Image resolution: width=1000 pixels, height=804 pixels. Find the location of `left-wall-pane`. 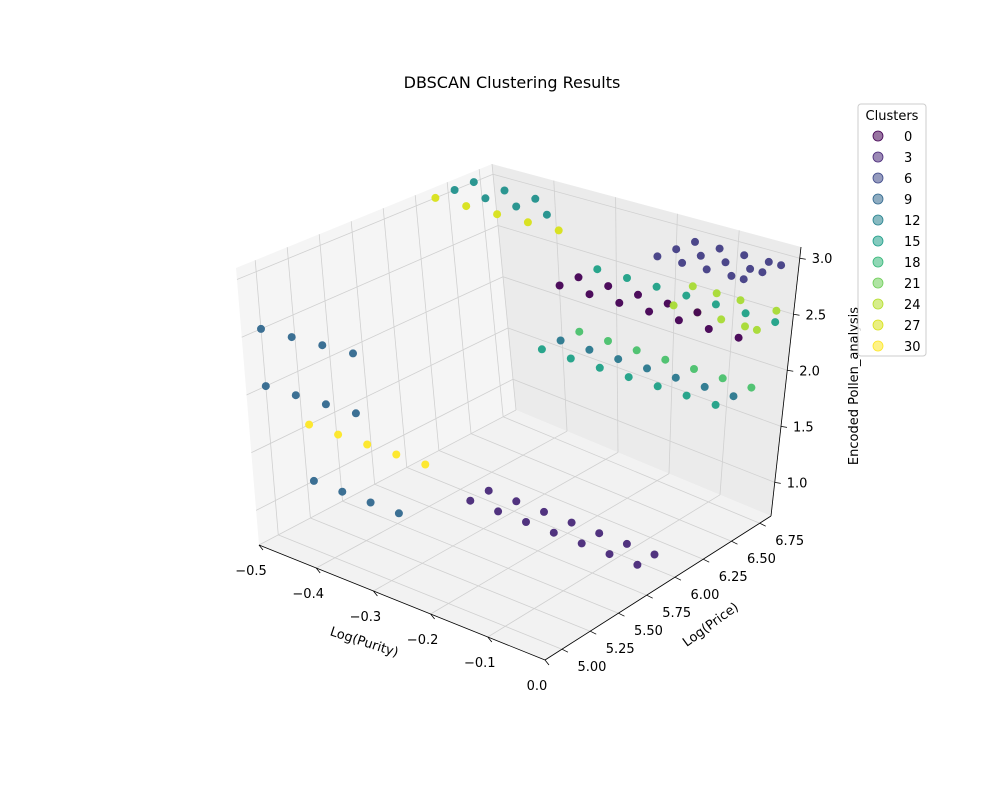

left-wall-pane is located at coordinates (376, 354).